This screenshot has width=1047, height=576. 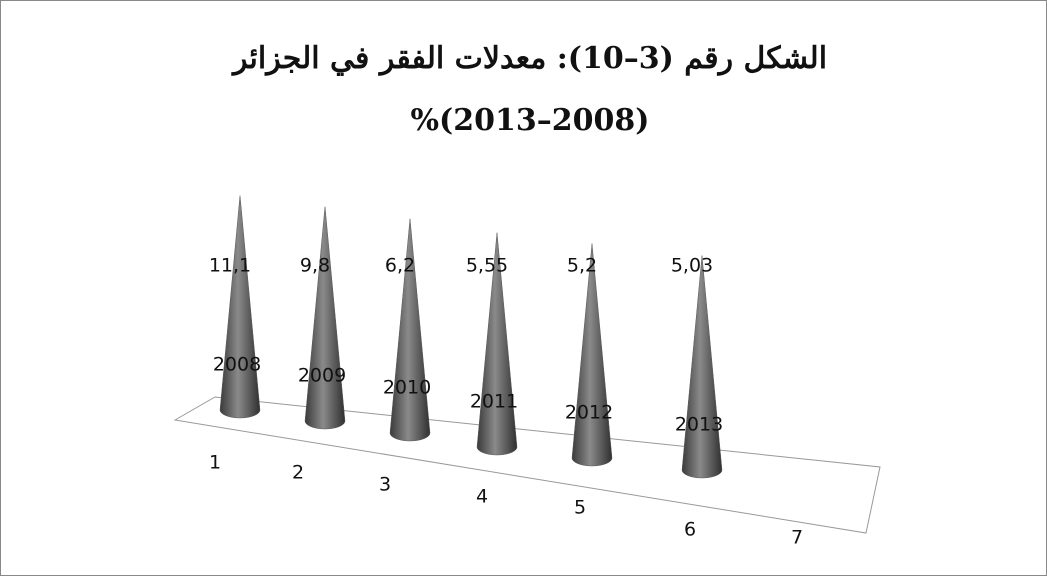 What do you see at coordinates (482, 497) in the screenshot?
I see `x-tick-label: 4` at bounding box center [482, 497].